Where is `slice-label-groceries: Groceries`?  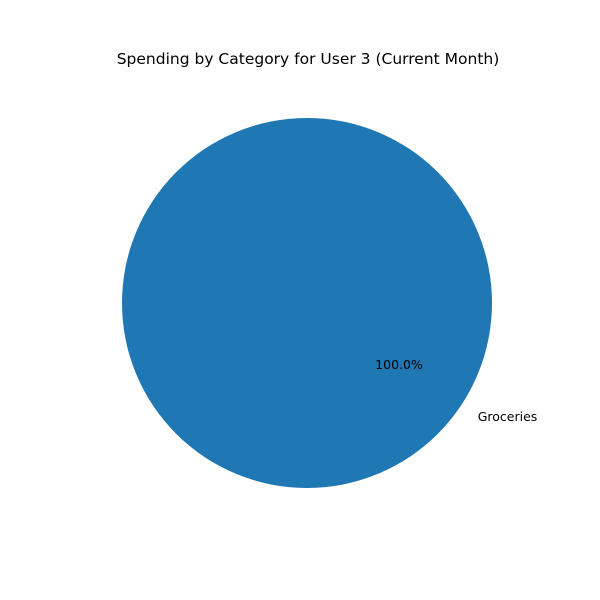 slice-label-groceries: Groceries is located at coordinates (508, 416).